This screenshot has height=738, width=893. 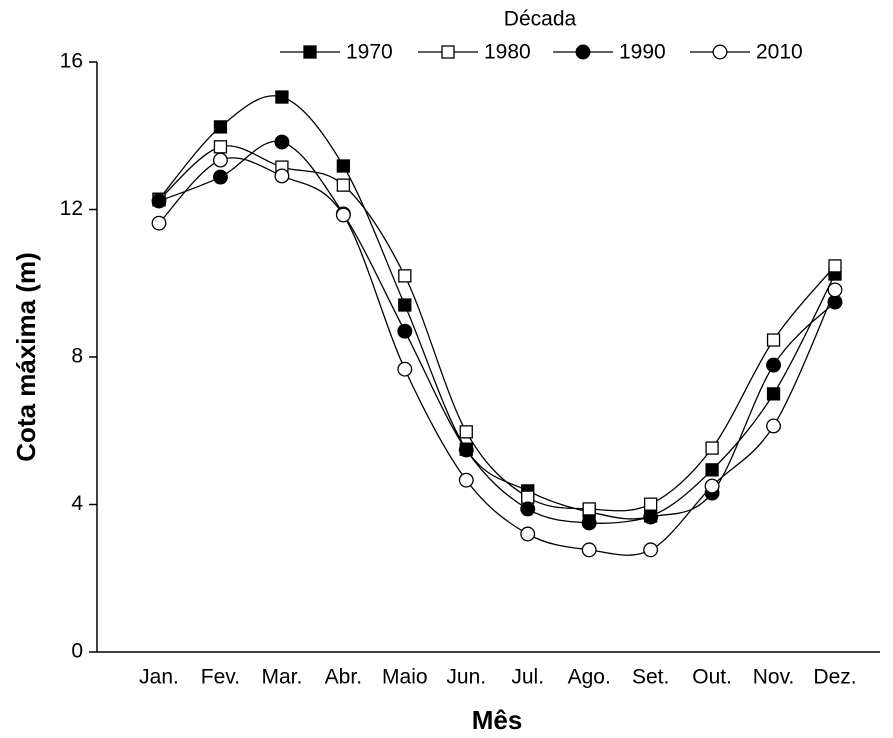 I want to click on y-tick-label: 12, so click(x=71, y=208).